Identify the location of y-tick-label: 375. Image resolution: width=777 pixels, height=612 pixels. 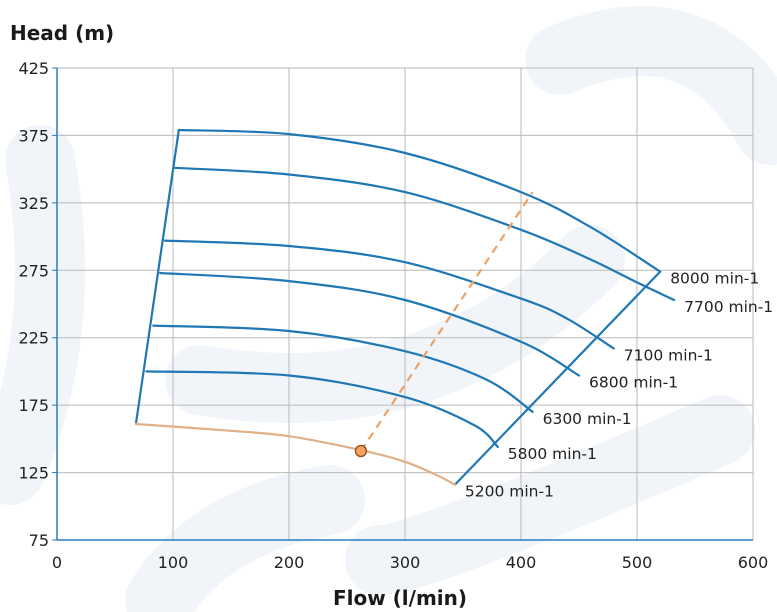
(33, 135).